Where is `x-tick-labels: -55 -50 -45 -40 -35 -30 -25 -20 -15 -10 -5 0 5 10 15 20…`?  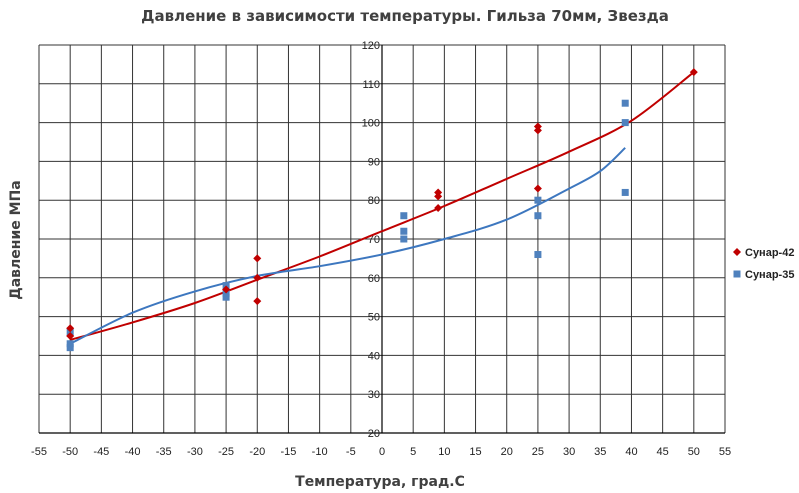 x-tick-labels: -55 -50 -45 -40 -35 -30 -25 -20 -15 -10 -5 0 5 10 15 20… is located at coordinates (381, 452).